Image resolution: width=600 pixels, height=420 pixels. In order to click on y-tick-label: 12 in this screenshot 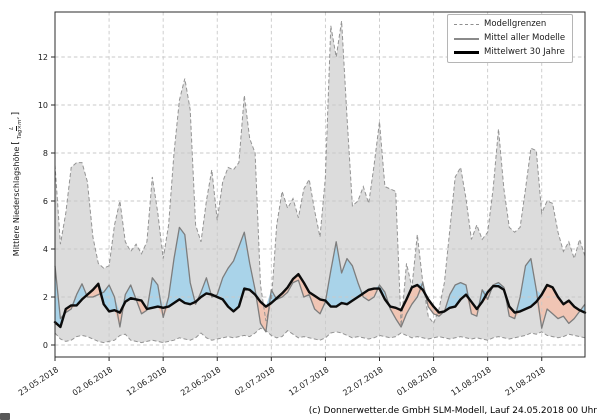, I will do `click(43, 57)`.